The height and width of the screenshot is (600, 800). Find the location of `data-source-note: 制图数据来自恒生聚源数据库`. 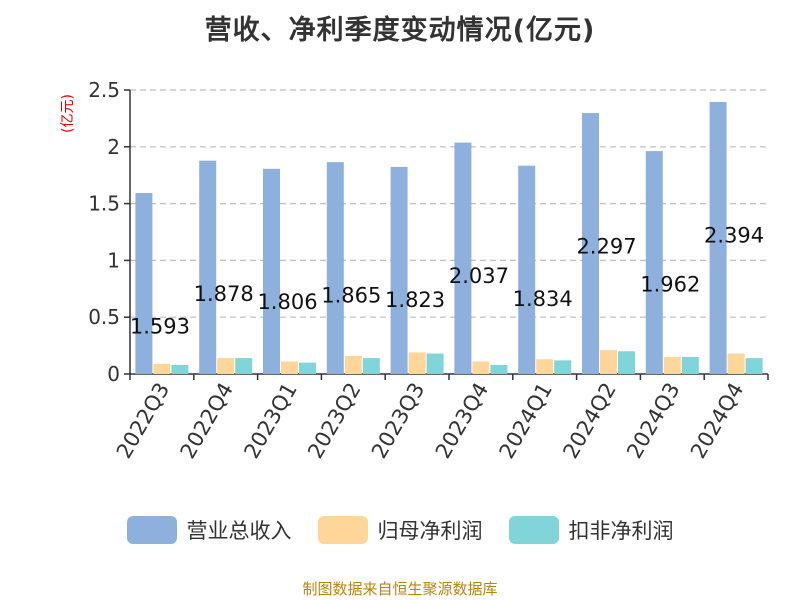

data-source-note: 制图数据来自恒生聚源数据库 is located at coordinates (400, 589).